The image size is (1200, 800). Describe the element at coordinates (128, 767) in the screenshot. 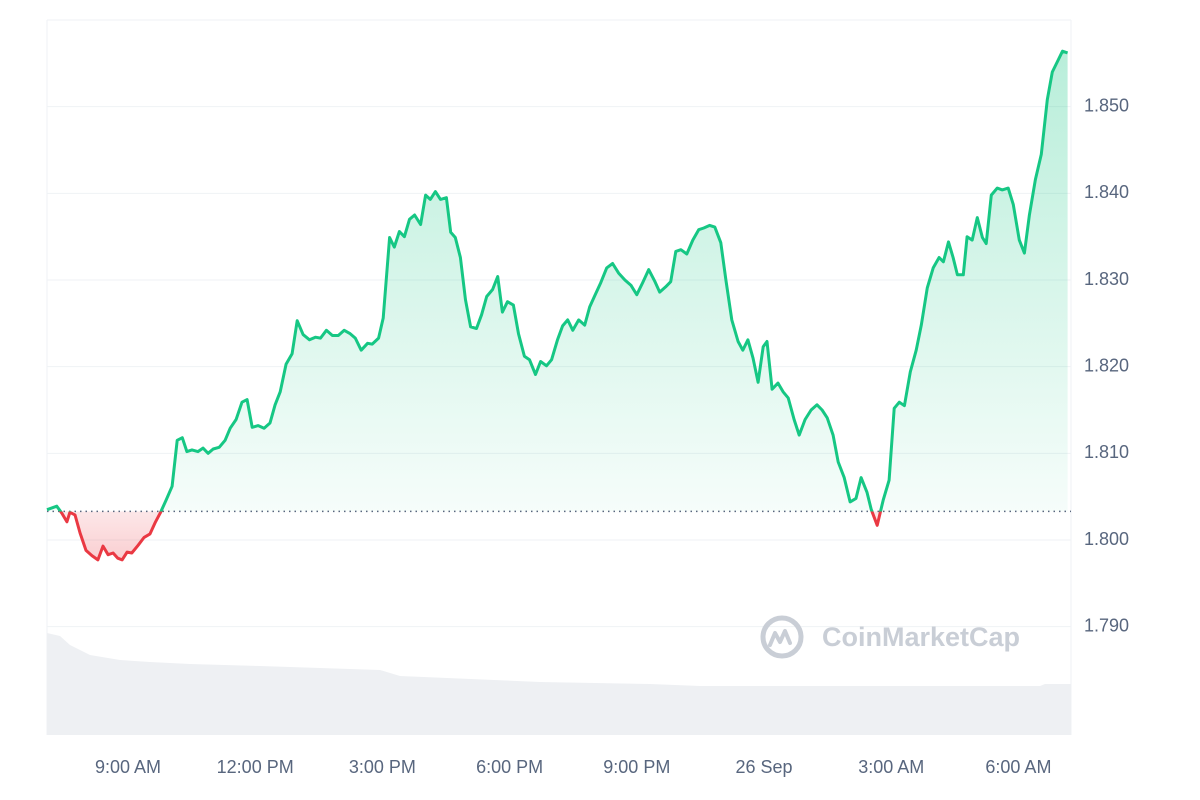

I see `x-tick-label: 9:00 AM` at that location.